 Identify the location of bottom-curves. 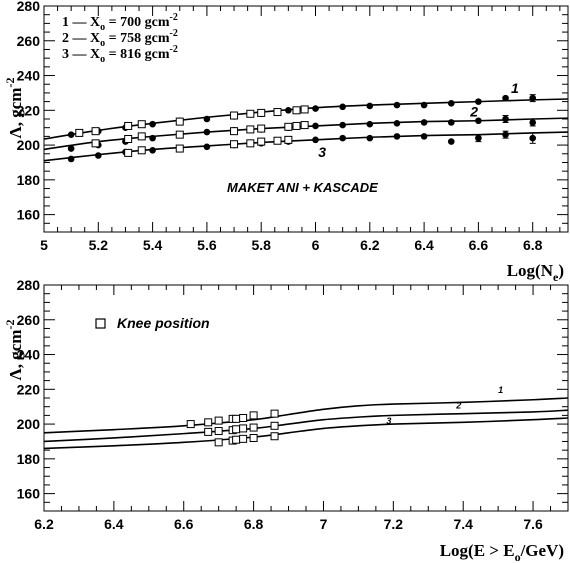
(306, 423).